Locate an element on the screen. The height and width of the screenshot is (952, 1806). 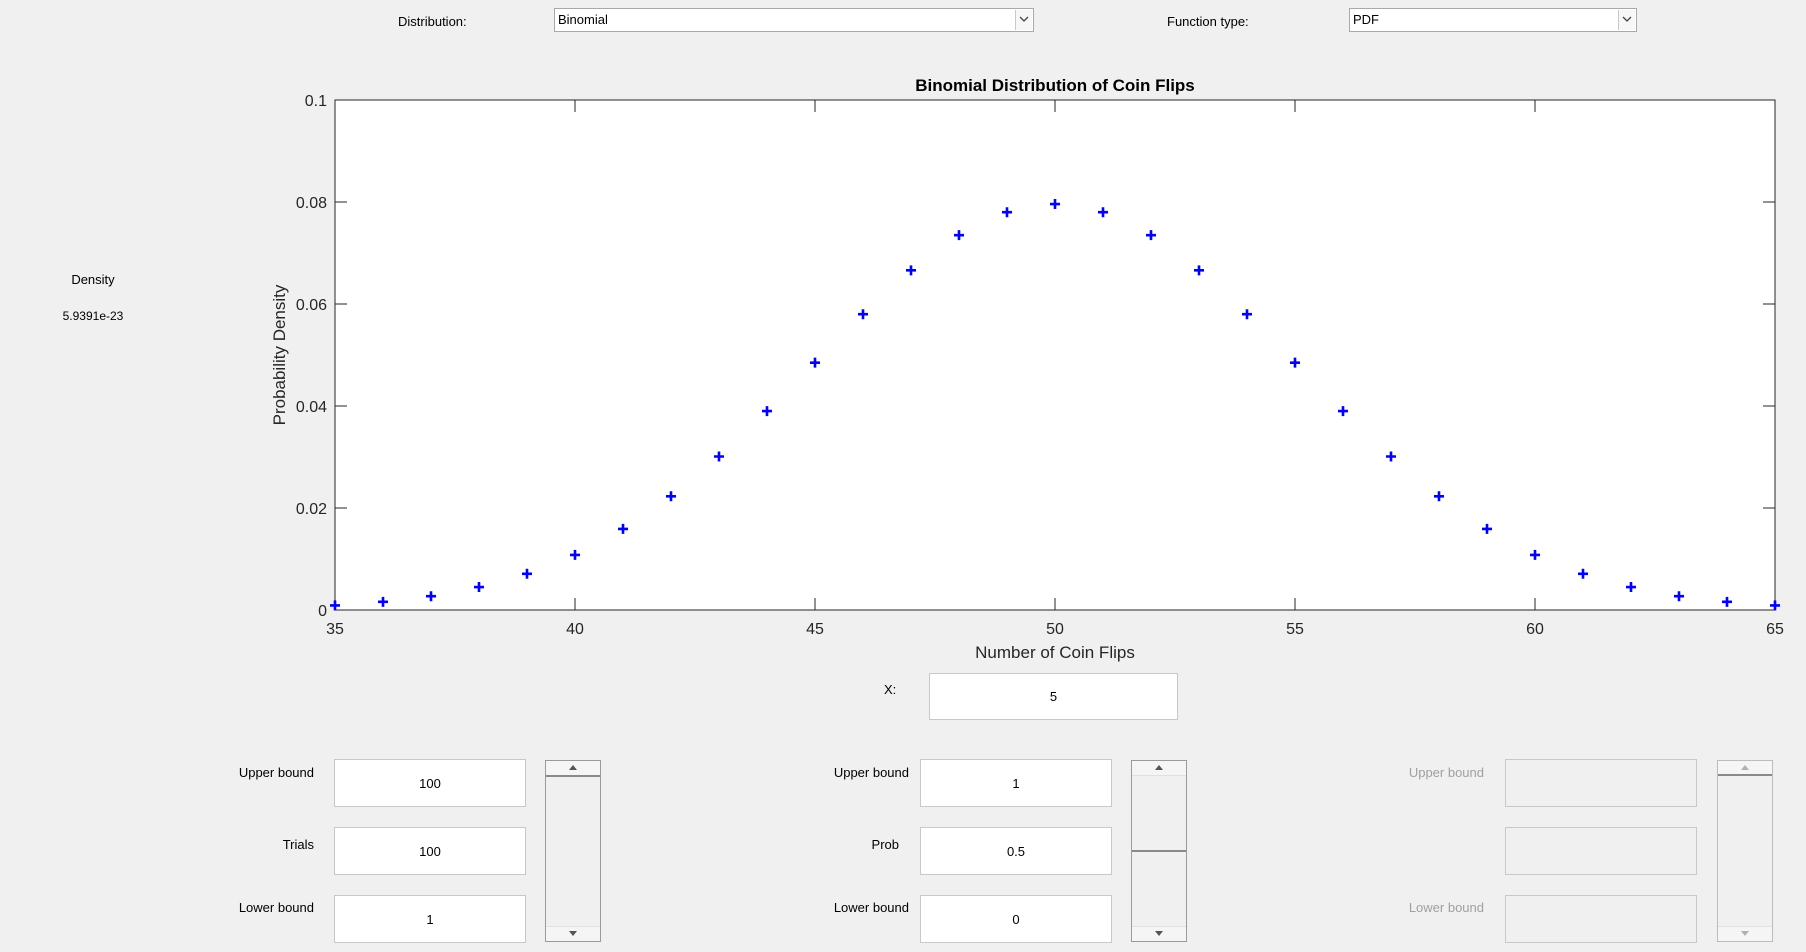
x-axis-label: Number of Coin Flips is located at coordinates (1055, 652).